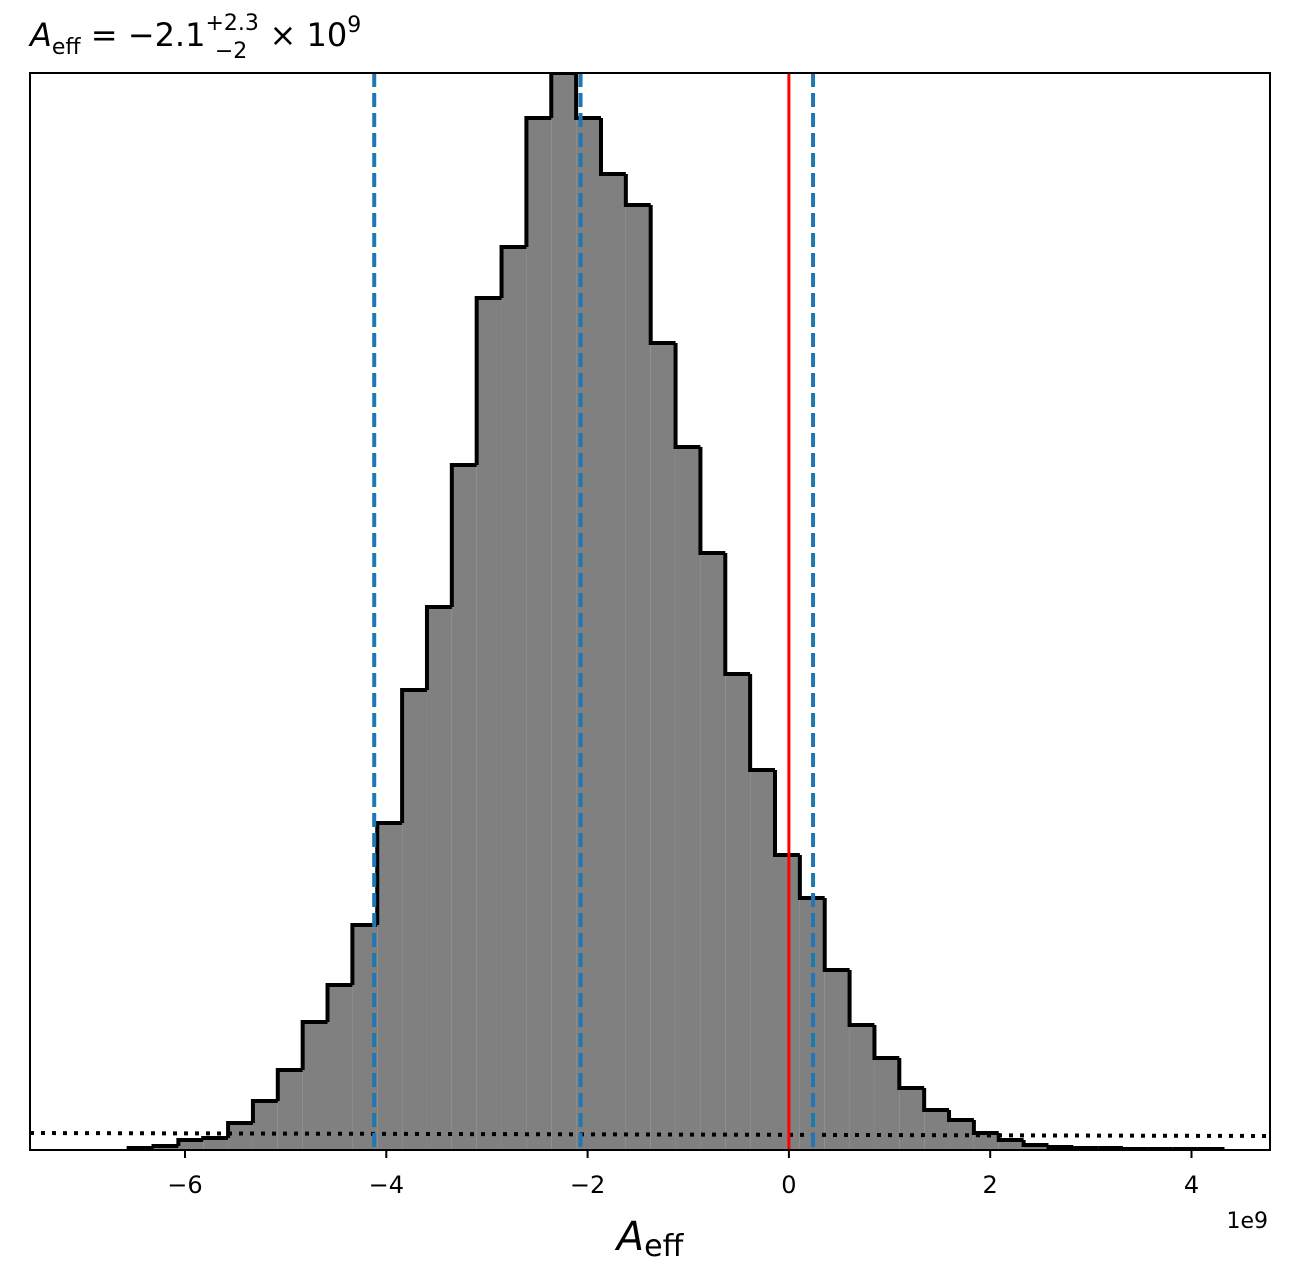  I want to click on x-tick-label: −6, so click(184, 1185).